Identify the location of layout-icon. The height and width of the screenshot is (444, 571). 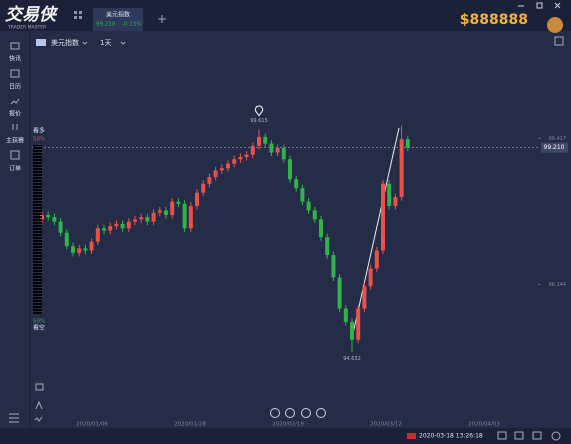
(559, 41).